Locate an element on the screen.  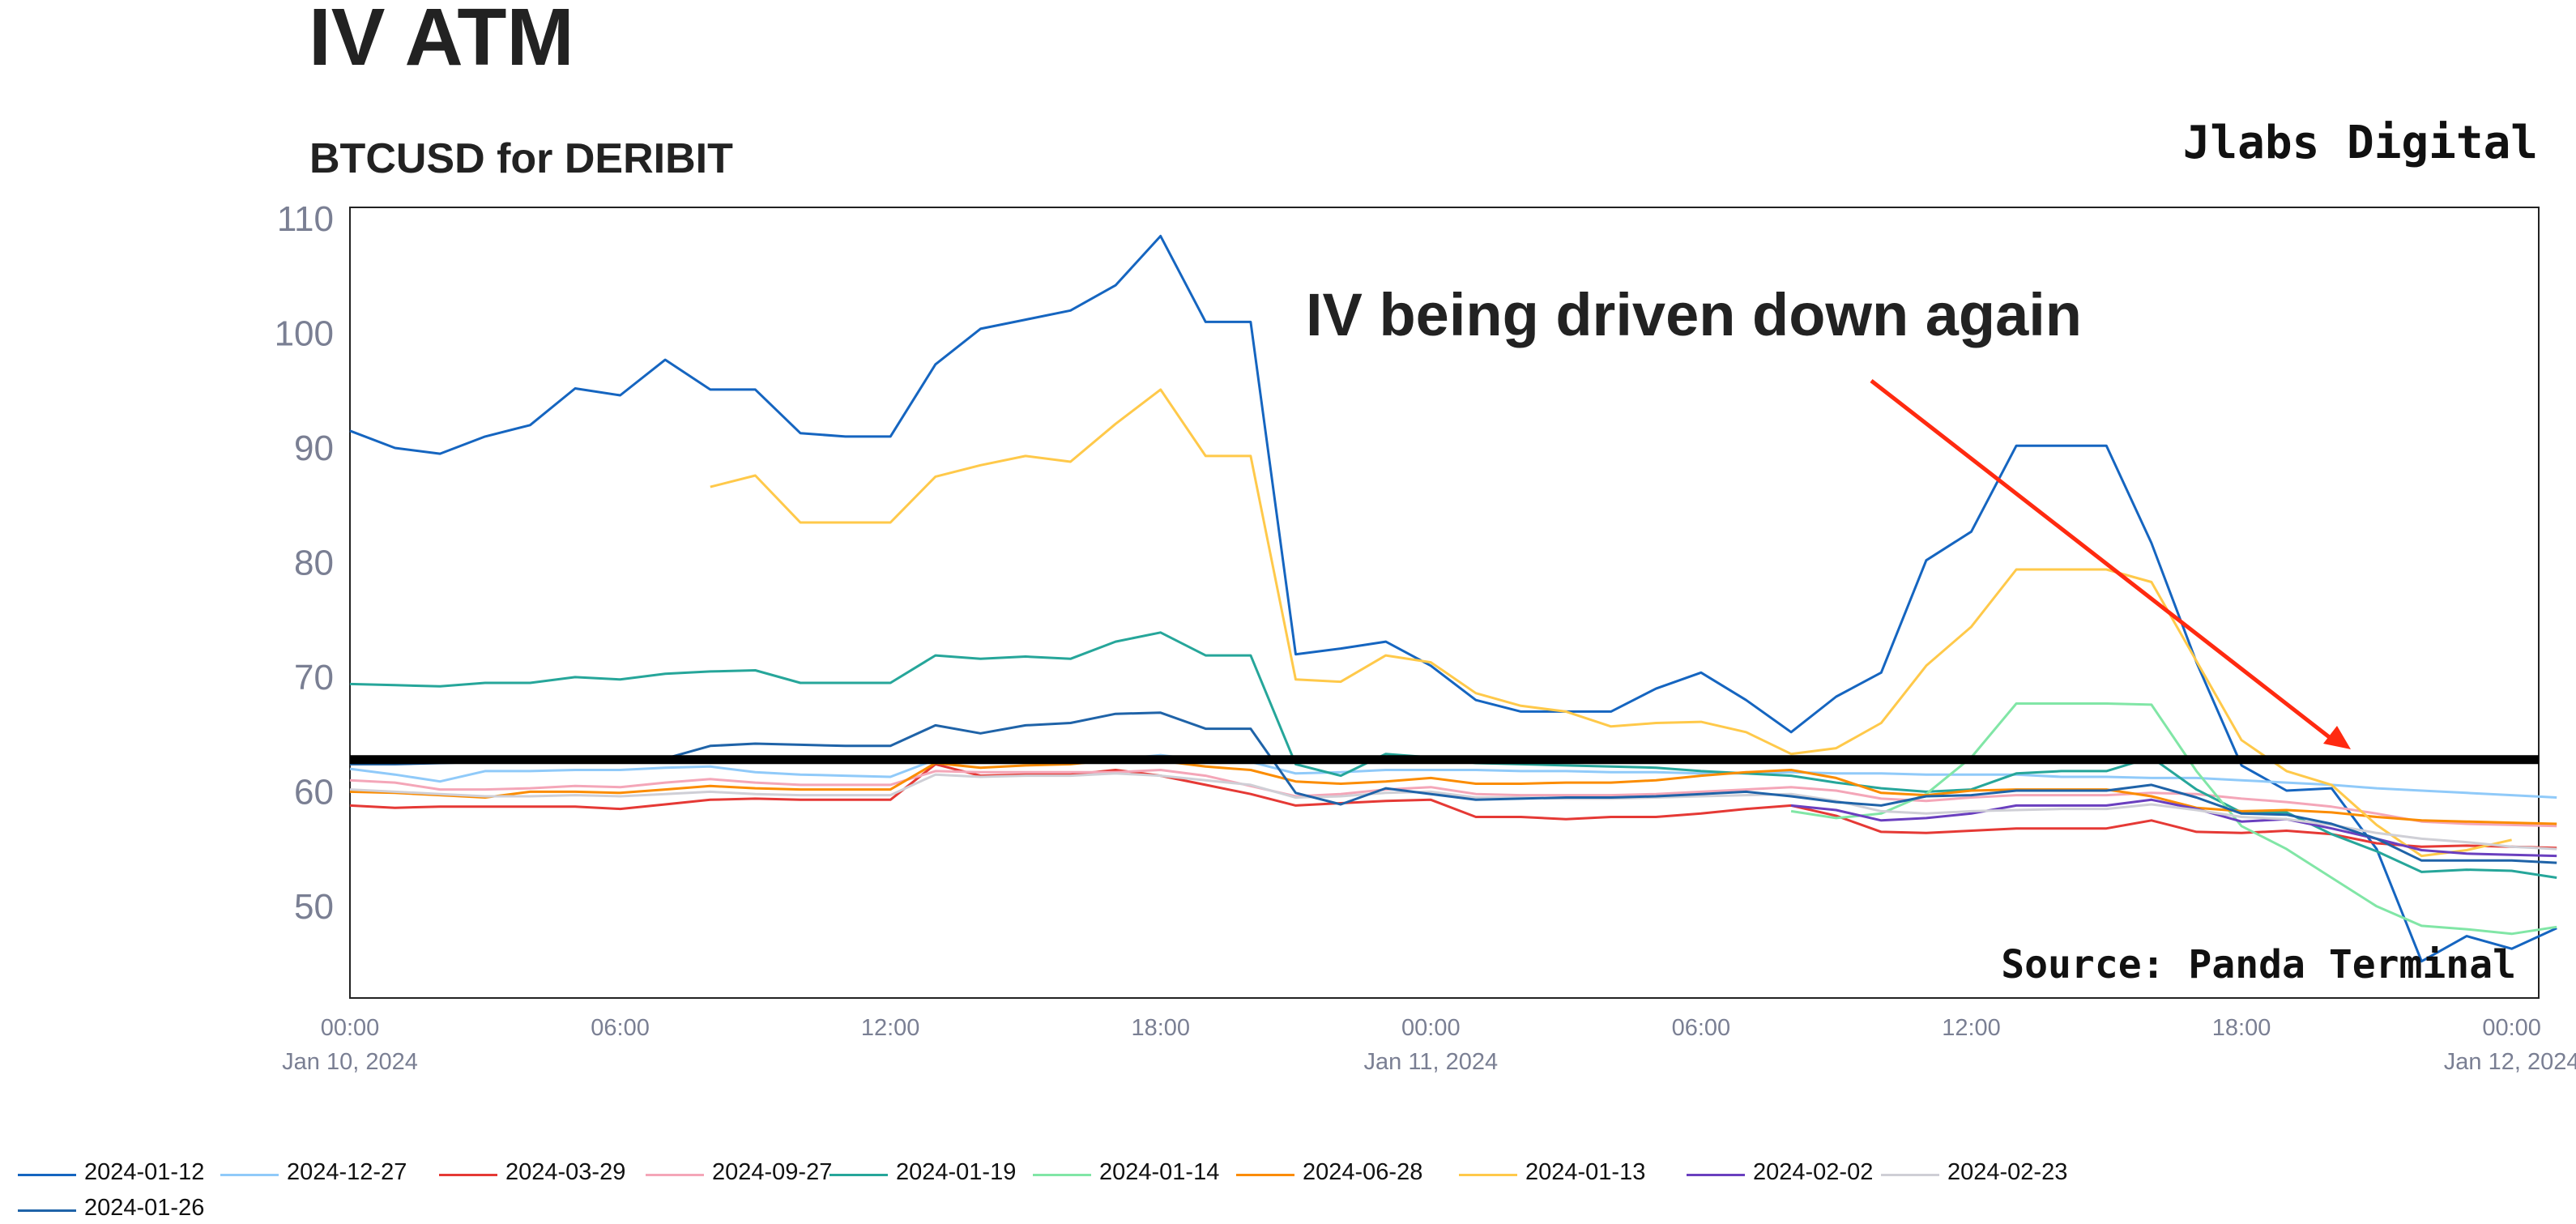
legend-item: 2024-01-26 is located at coordinates (115, 1209).